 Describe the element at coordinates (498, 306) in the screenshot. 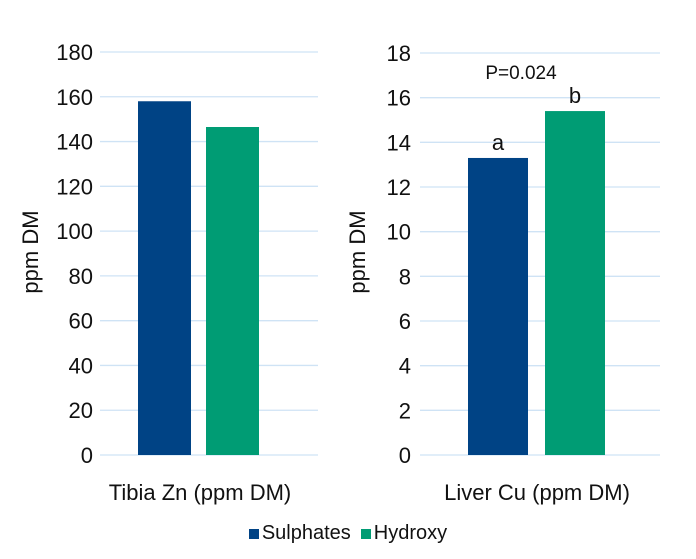

I see `bar-liver-cu-sulphates` at that location.